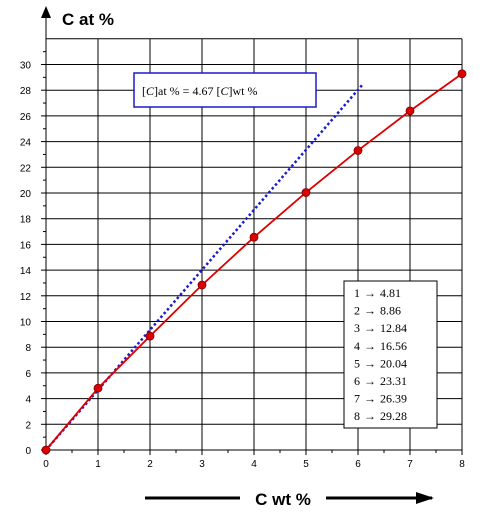 The width and height of the screenshot is (492, 517). Describe the element at coordinates (357, 293) in the screenshot. I see `table-cell-n: 1` at that location.